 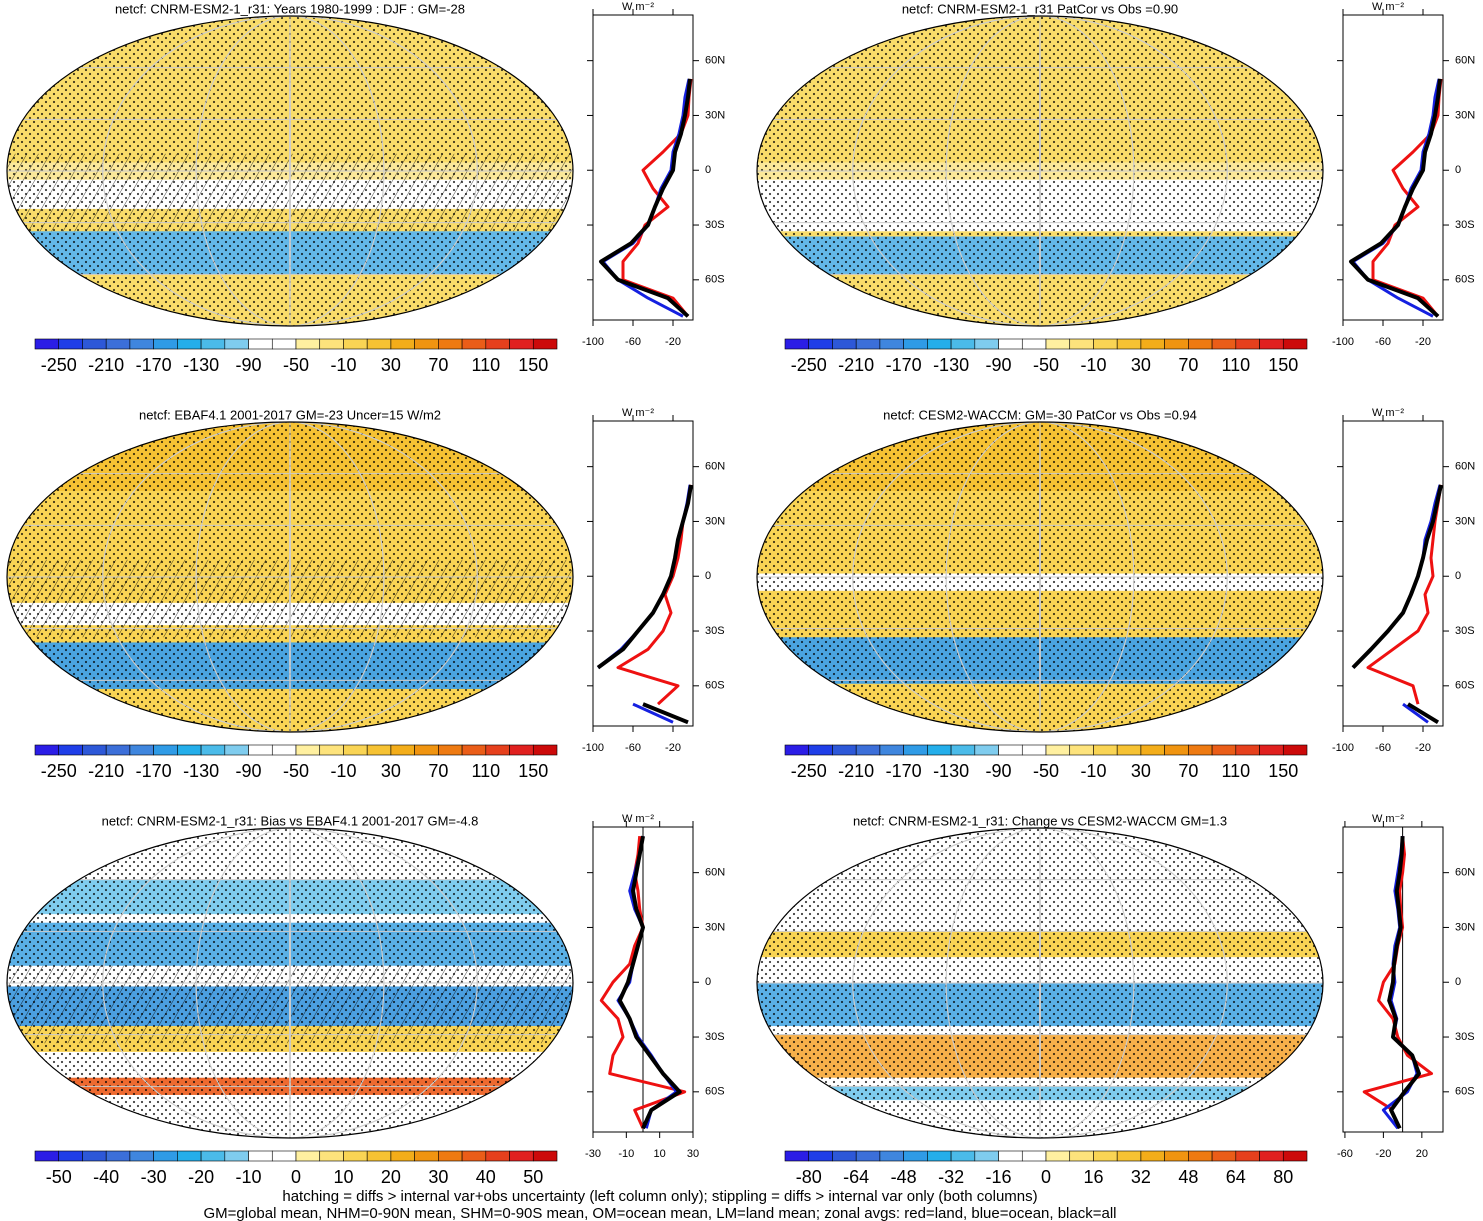 What do you see at coordinates (1465, 1092) in the screenshot?
I see `y-tick-label: 60S` at bounding box center [1465, 1092].